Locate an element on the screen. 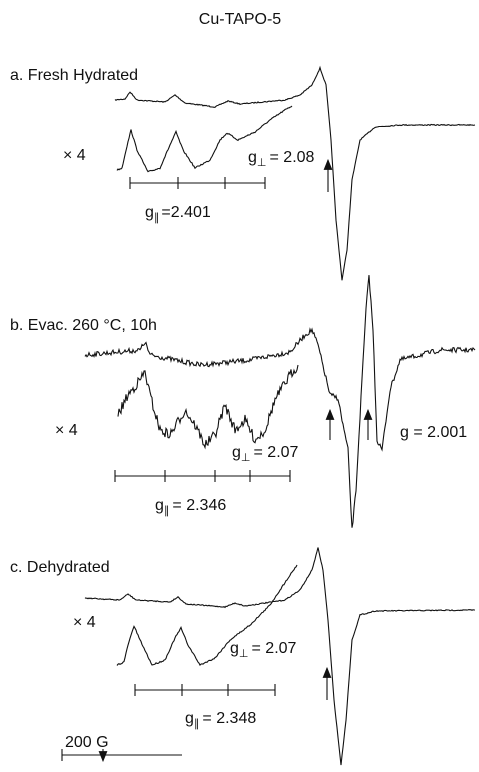 The height and width of the screenshot is (772, 479). g-par: g∥ = 2.346 is located at coordinates (190, 507).